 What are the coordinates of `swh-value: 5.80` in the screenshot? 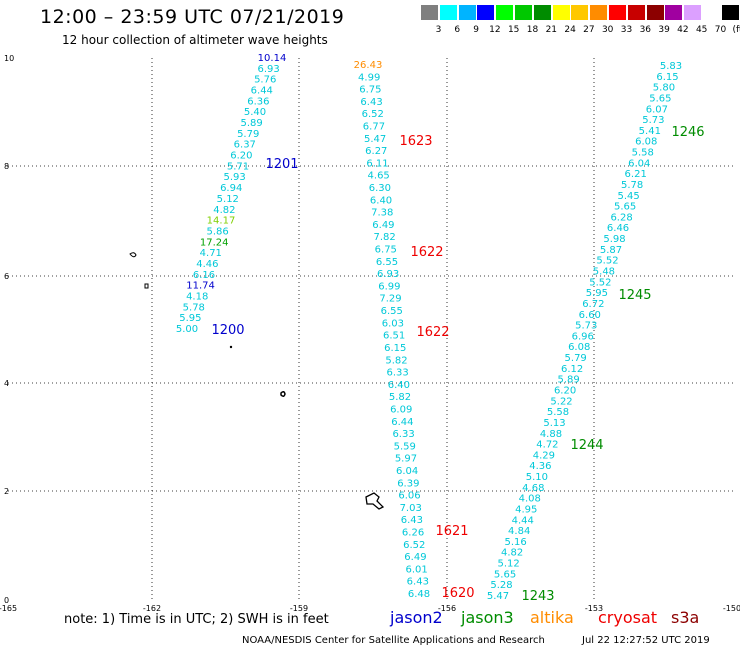 It's located at (664, 88).